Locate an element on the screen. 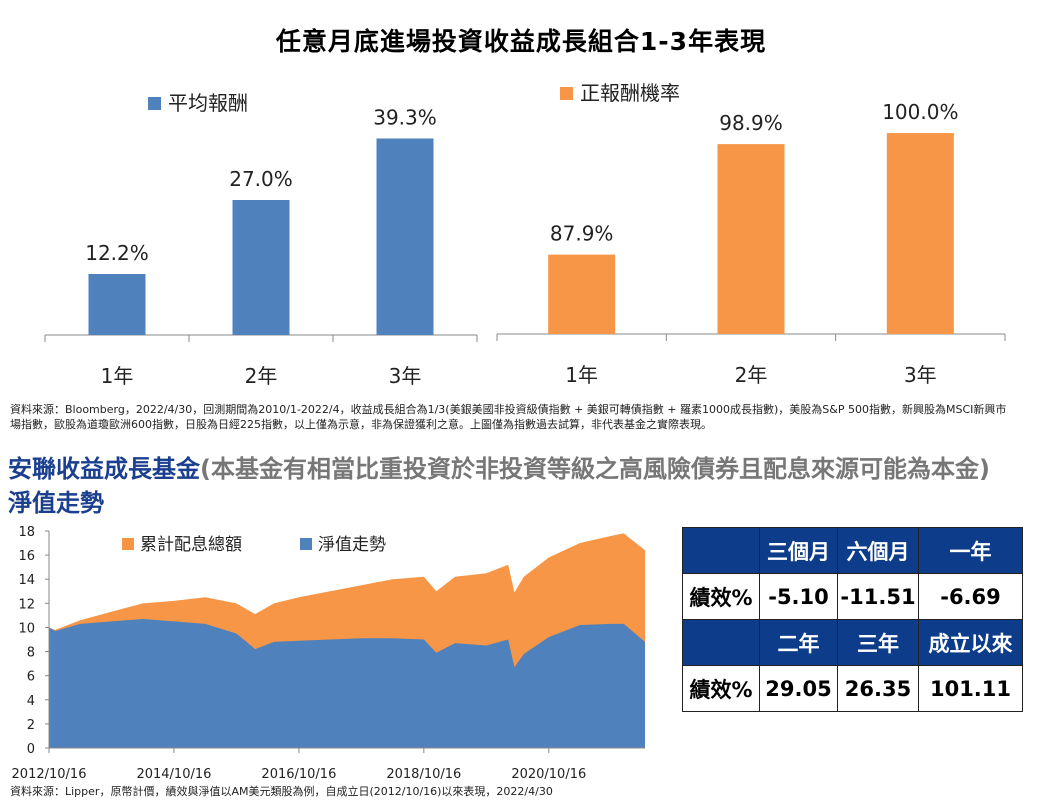  header-cell: 成立以來 is located at coordinates (970, 642).